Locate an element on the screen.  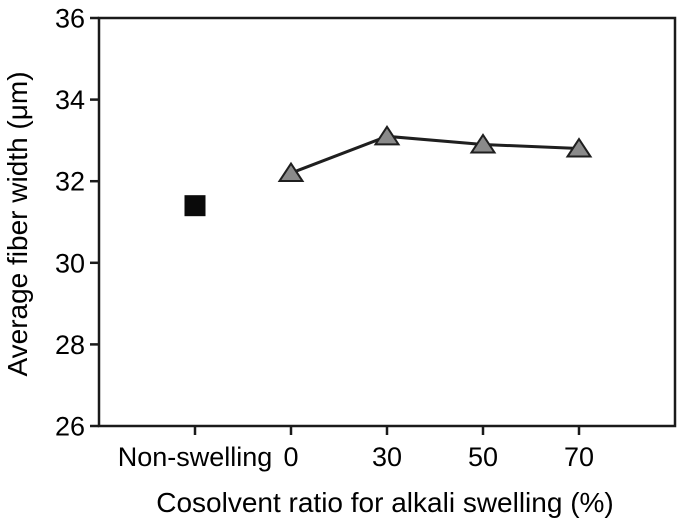
y-tick-label: 30 is located at coordinates (70, 263).